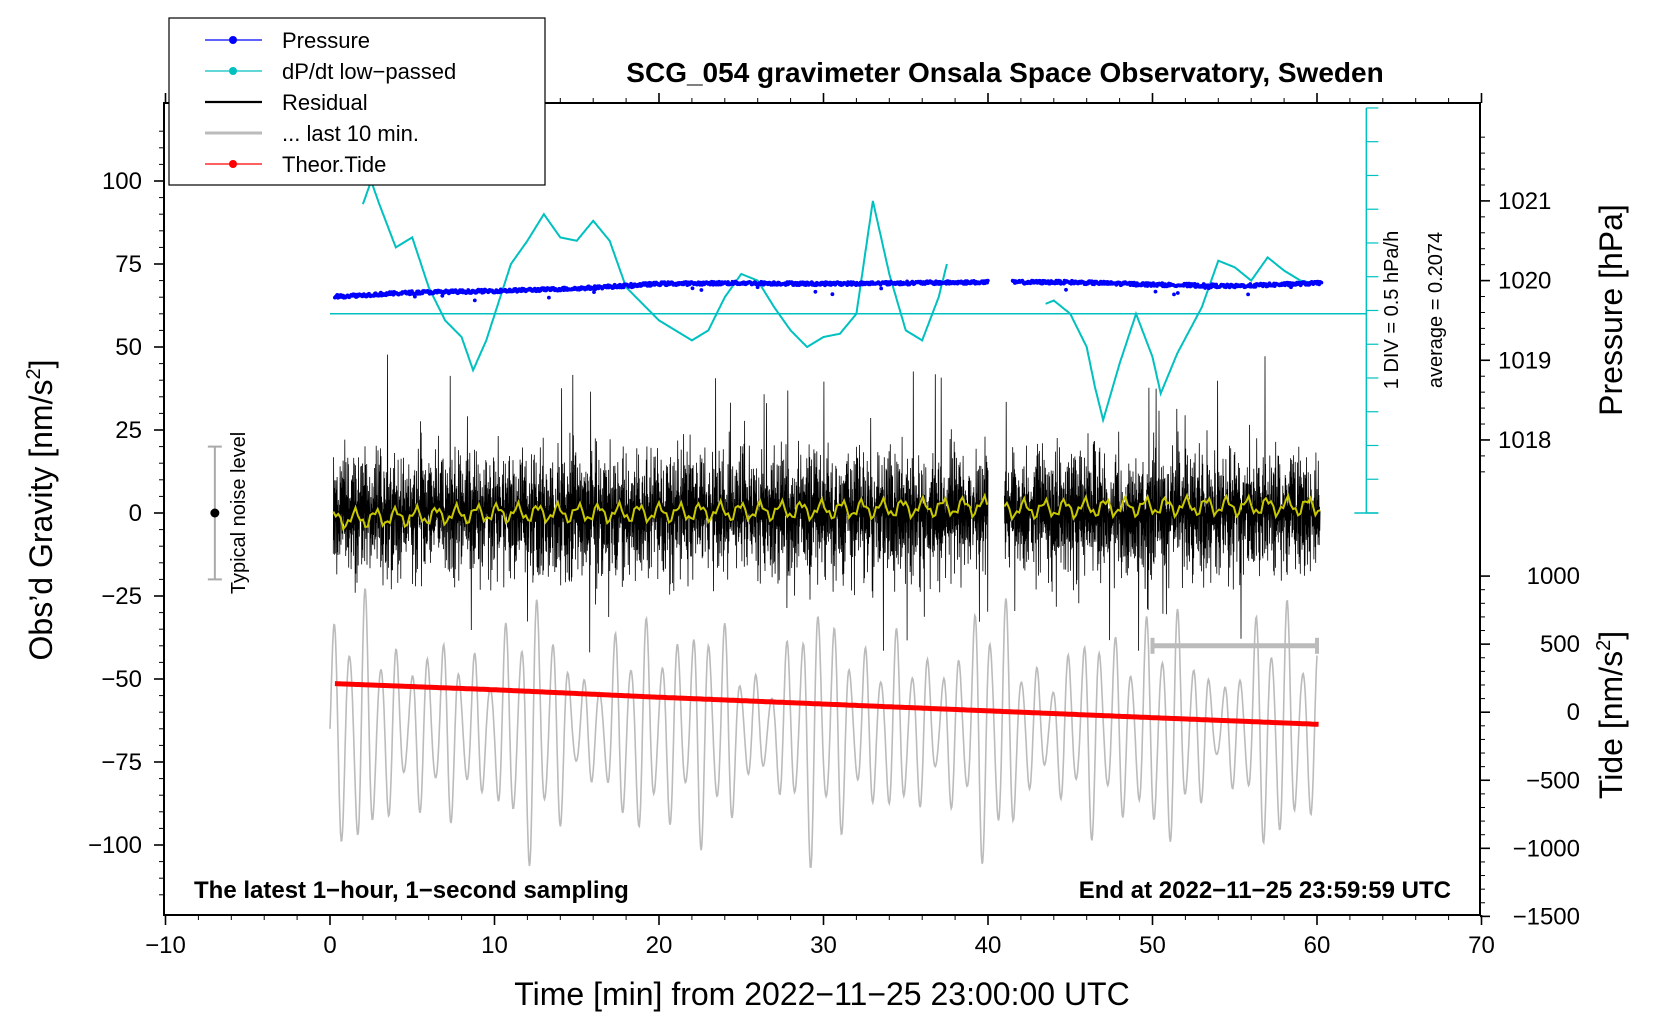 The height and width of the screenshot is (1020, 1660). I want to click on tide-tick-label: −1500, so click(1546, 916).